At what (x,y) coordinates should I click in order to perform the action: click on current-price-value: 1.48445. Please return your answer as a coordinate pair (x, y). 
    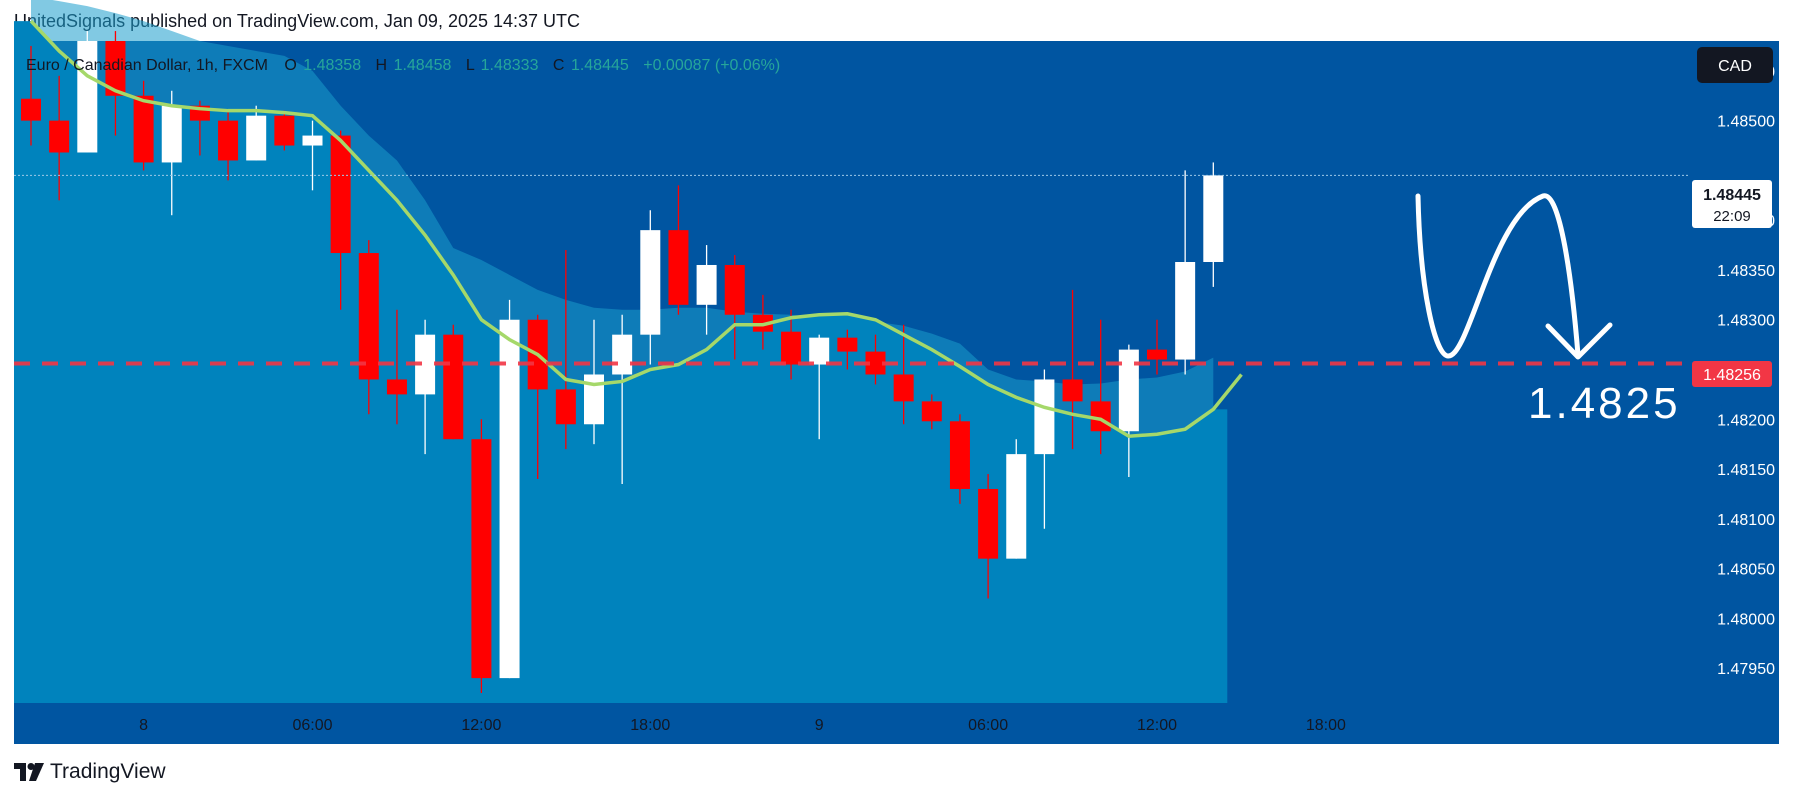
    Looking at the image, I should click on (1732, 195).